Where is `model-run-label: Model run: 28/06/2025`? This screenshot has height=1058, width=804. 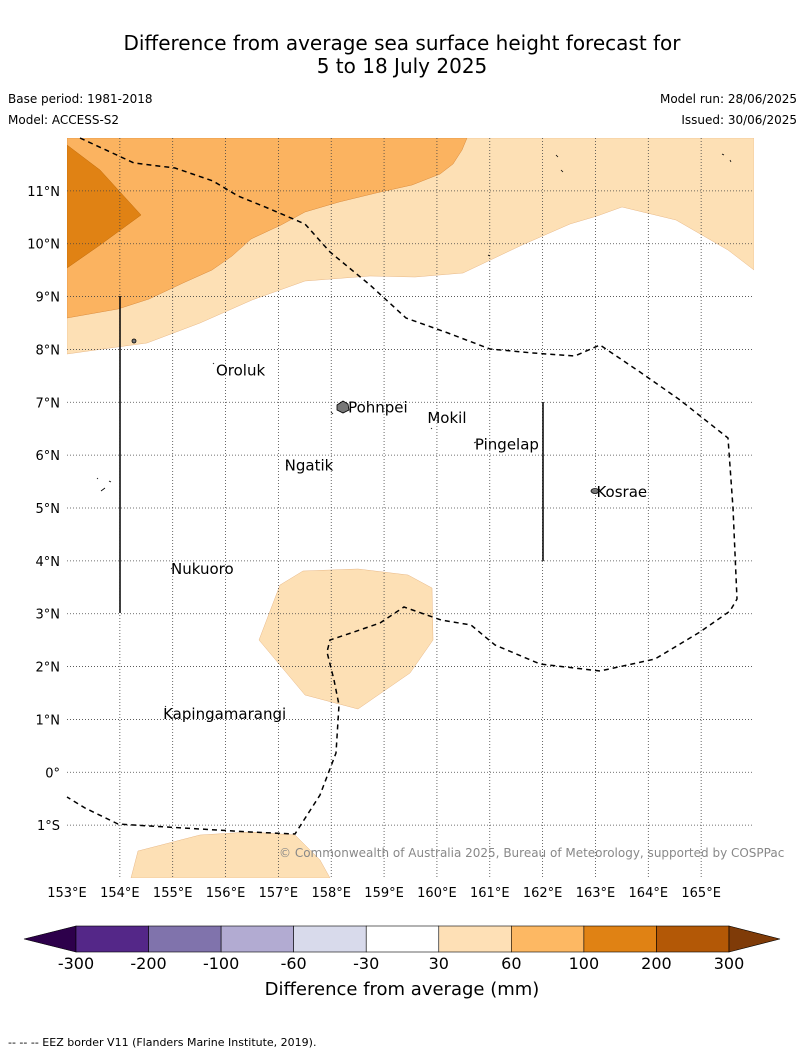 model-run-label: Model run: 28/06/2025 is located at coordinates (728, 99).